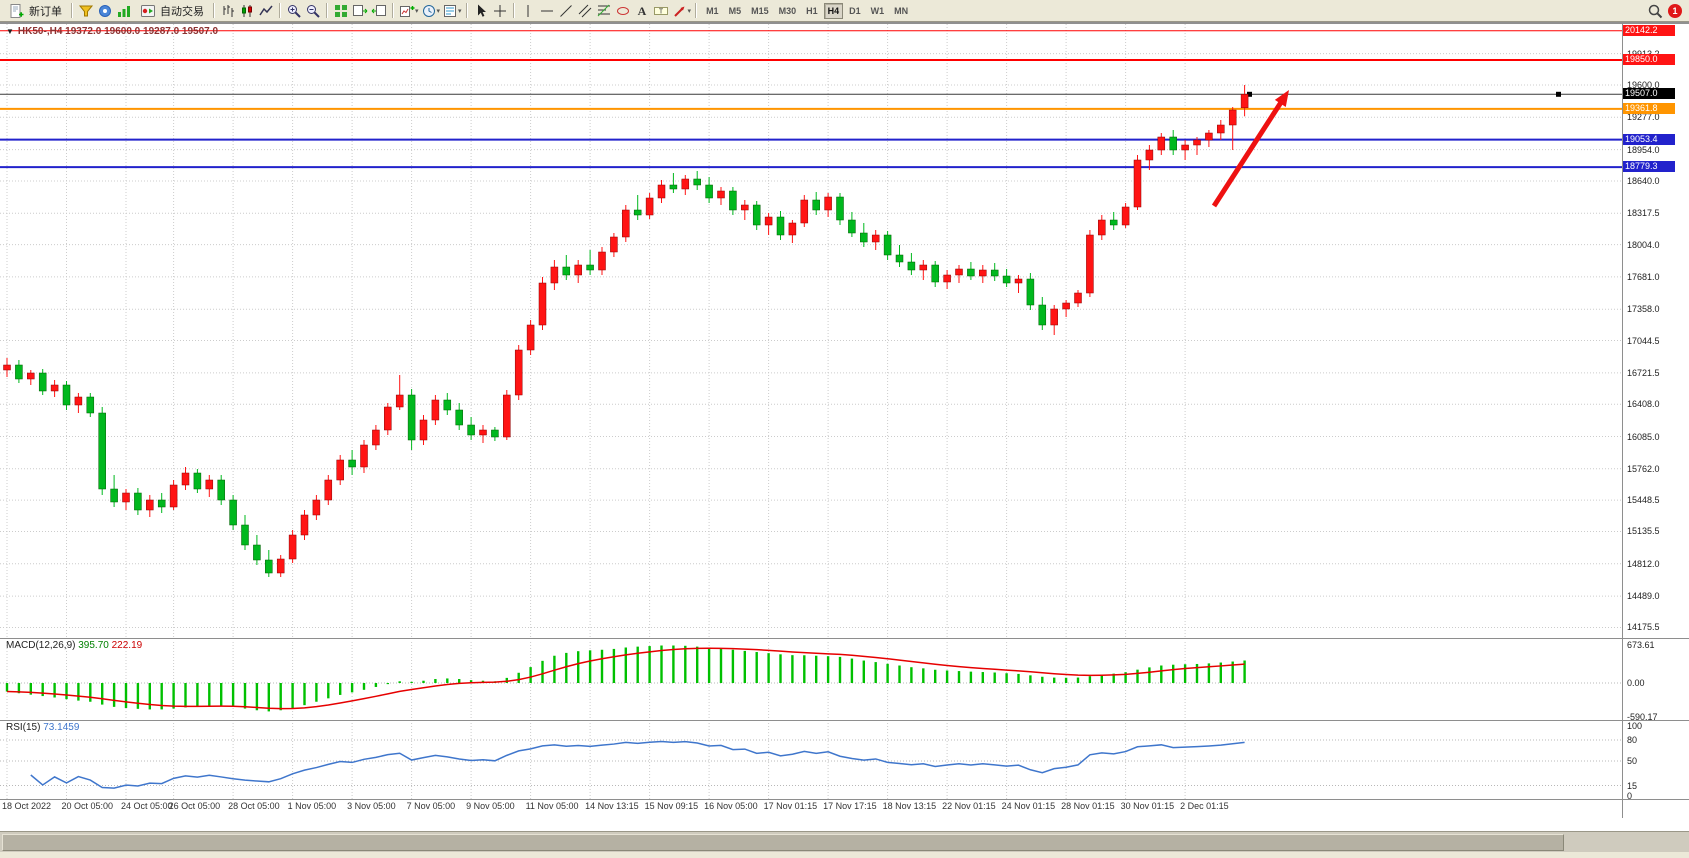 Image resolution: width=1689 pixels, height=858 pixels. I want to click on arrows-tool-icon, so click(680, 10).